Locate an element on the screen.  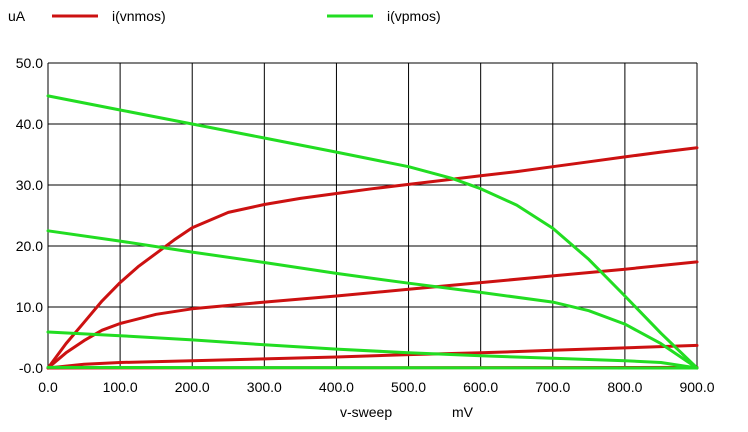
y-tick-label: -0.0 is located at coordinates (31, 368).